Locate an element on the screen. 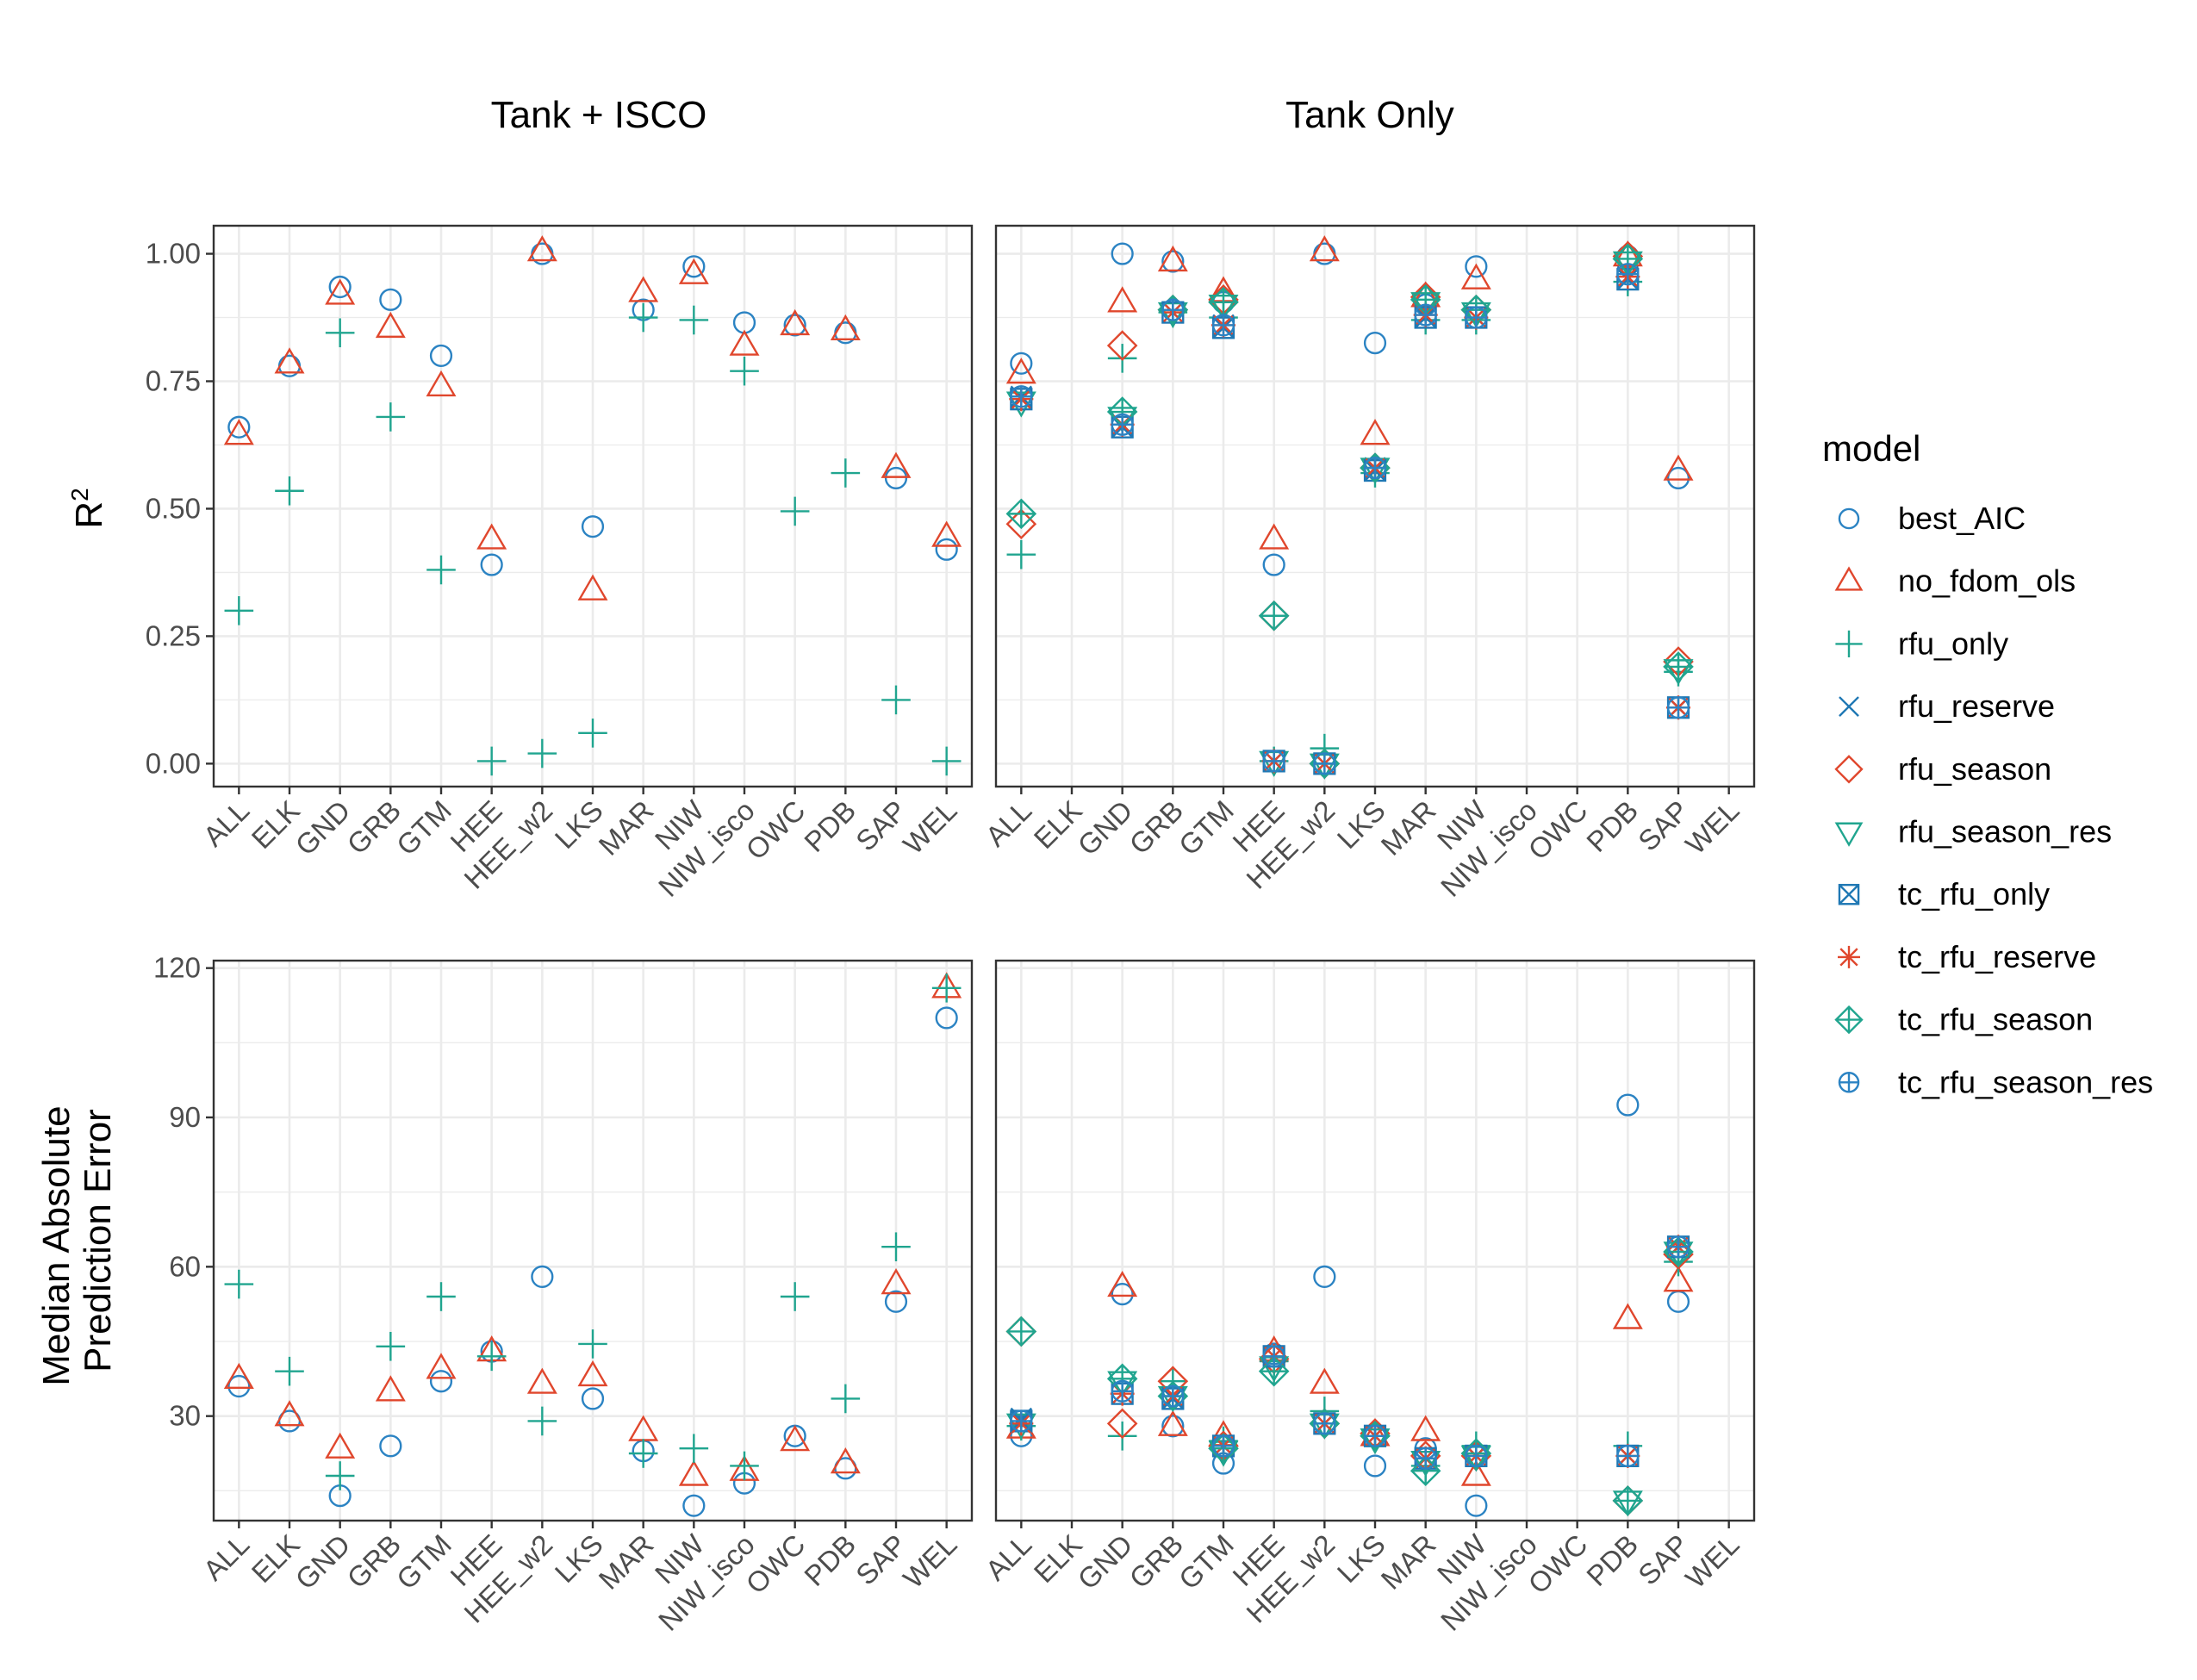 The width and height of the screenshot is (2197, 1680). legend-key-rfu_season_res is located at coordinates (1849, 835).